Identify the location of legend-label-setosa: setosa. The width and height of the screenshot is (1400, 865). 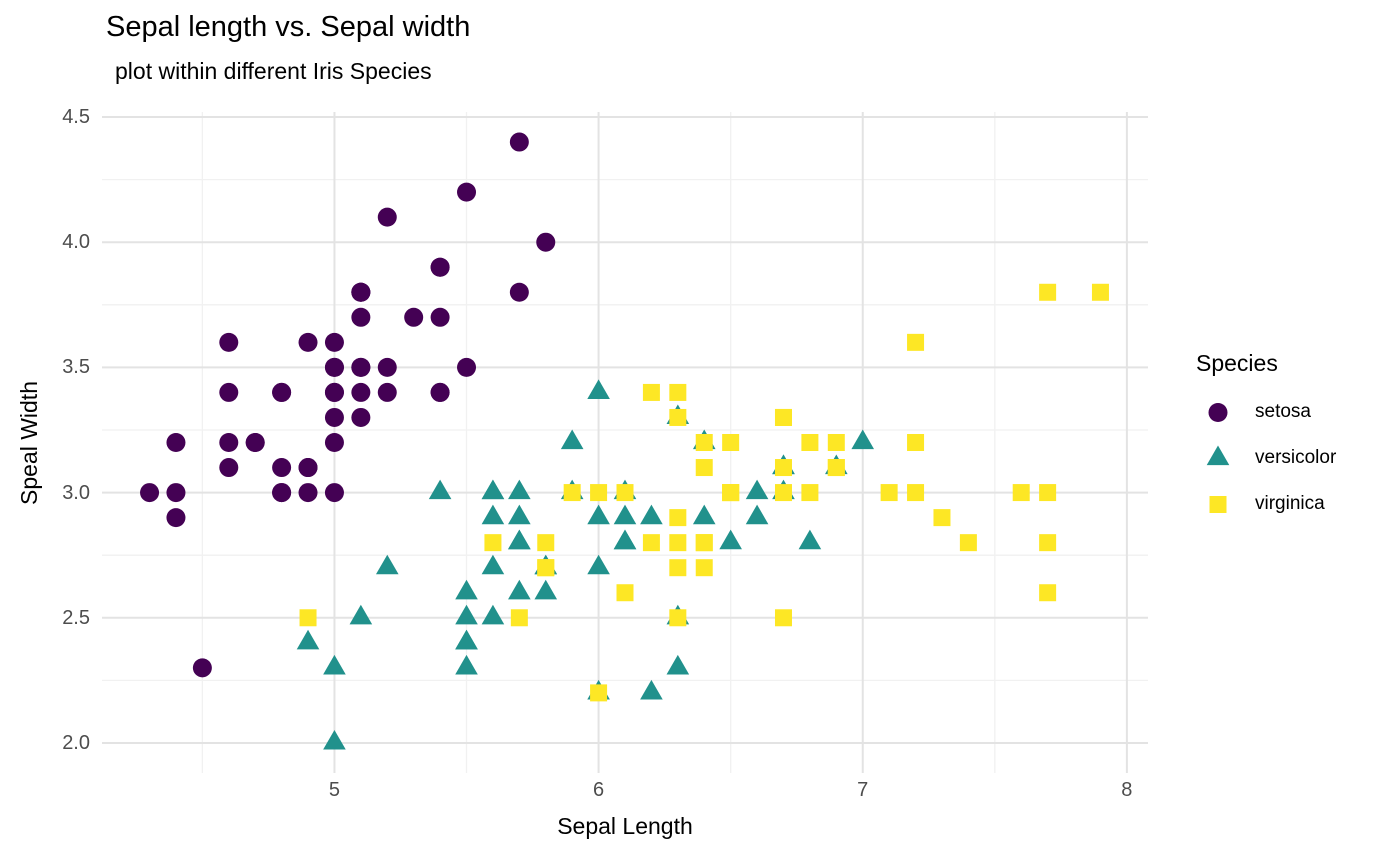
(1283, 411).